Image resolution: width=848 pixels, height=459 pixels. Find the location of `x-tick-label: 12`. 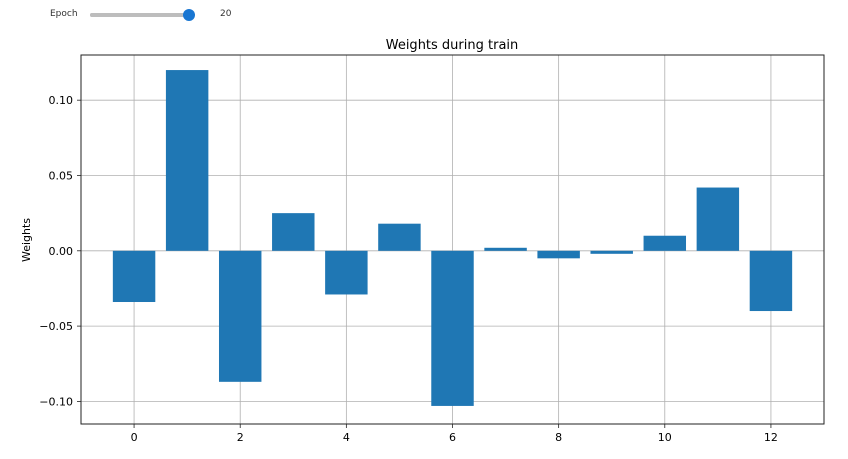

x-tick-label: 12 is located at coordinates (771, 437).